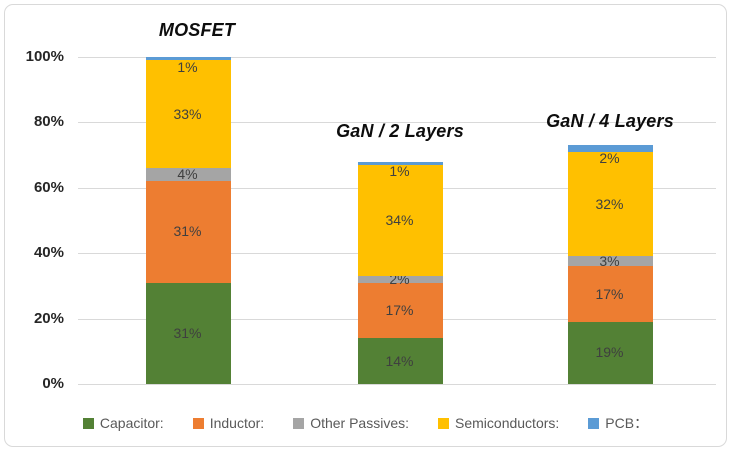 Image resolution: width=731 pixels, height=451 pixels. I want to click on legend-label: Inductor:, so click(237, 423).